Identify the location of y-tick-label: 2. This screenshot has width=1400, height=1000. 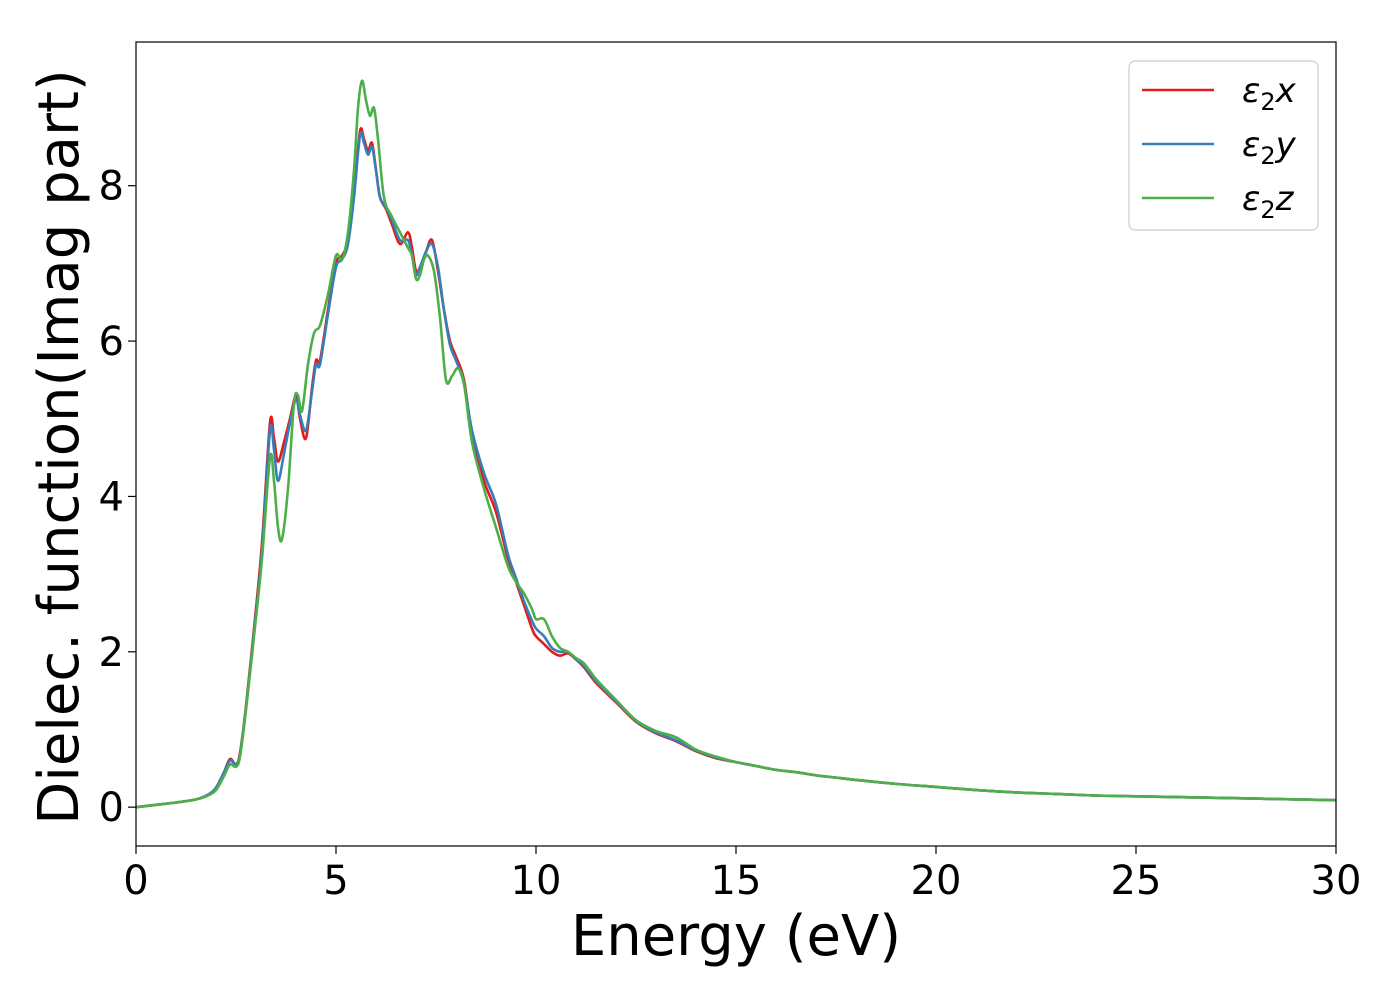
(111, 653).